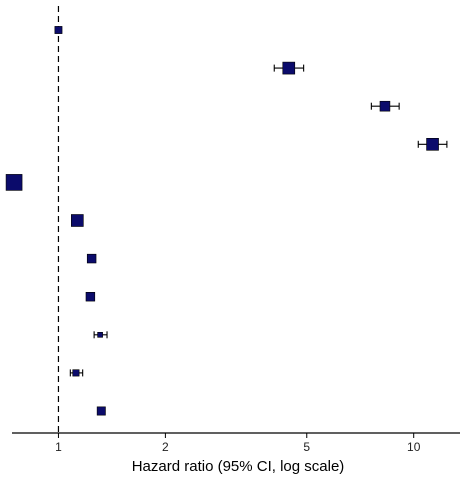  Describe the element at coordinates (238, 466) in the screenshot. I see `x-axis-title: Hazard ratio (95% CI, log scale)` at that location.